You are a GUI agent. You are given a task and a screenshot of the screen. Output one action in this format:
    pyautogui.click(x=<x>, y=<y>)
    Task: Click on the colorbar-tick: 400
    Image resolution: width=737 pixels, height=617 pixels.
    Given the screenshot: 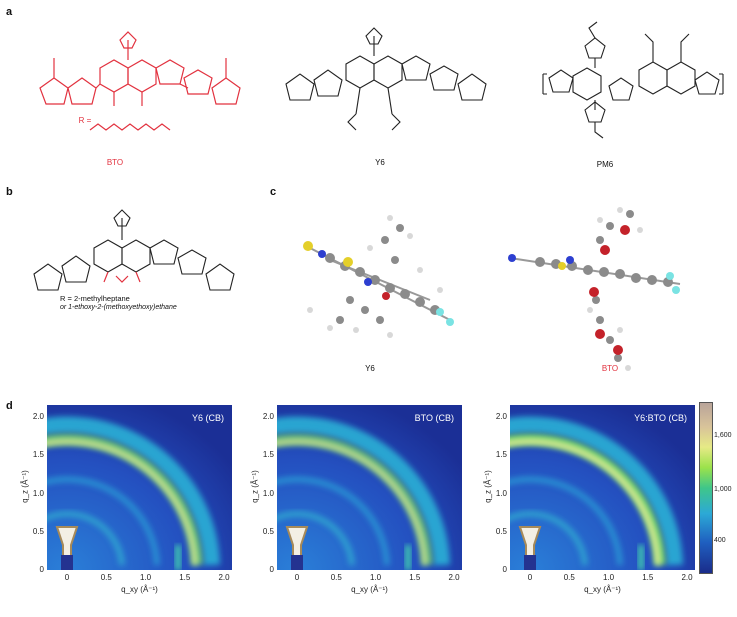 What is the action you would take?
    pyautogui.click(x=720, y=540)
    